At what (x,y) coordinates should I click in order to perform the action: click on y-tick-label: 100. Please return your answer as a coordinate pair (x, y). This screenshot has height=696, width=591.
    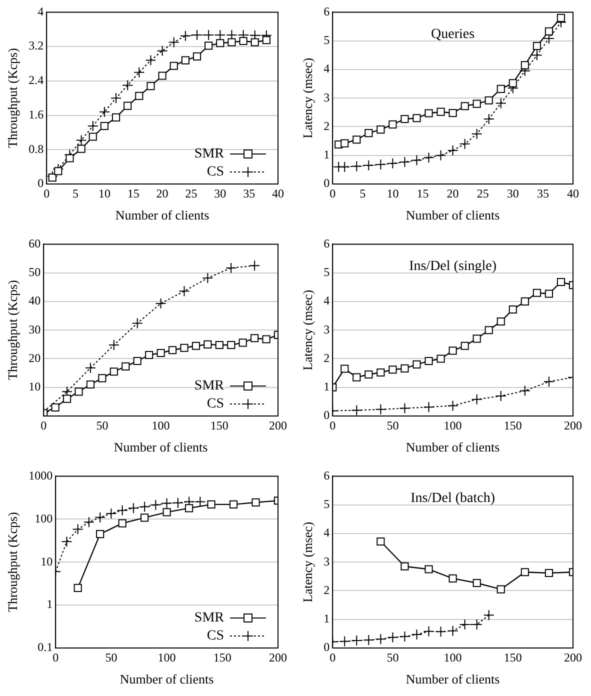
    Looking at the image, I should click on (43, 518).